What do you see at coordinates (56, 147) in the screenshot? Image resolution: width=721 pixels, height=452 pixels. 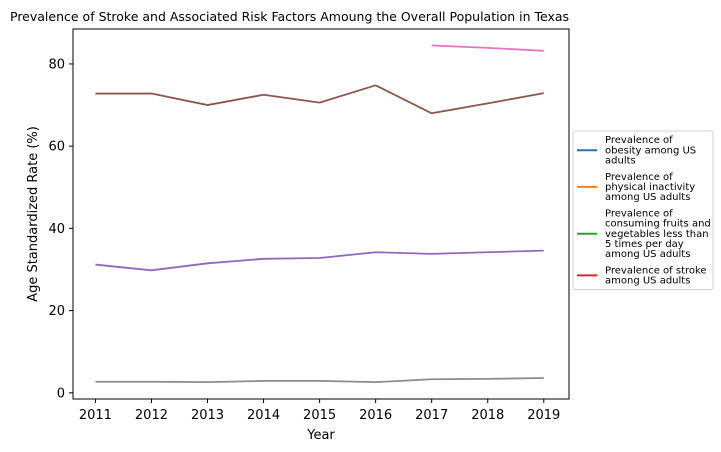 I see `y-tick-label: 60` at bounding box center [56, 147].